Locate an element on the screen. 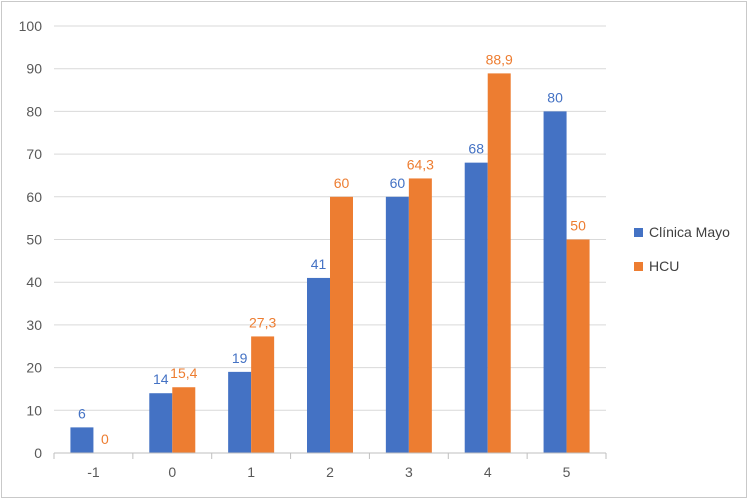 Image resolution: width=750 pixels, height=500 pixels. x-tick-label: -1 is located at coordinates (93, 472).